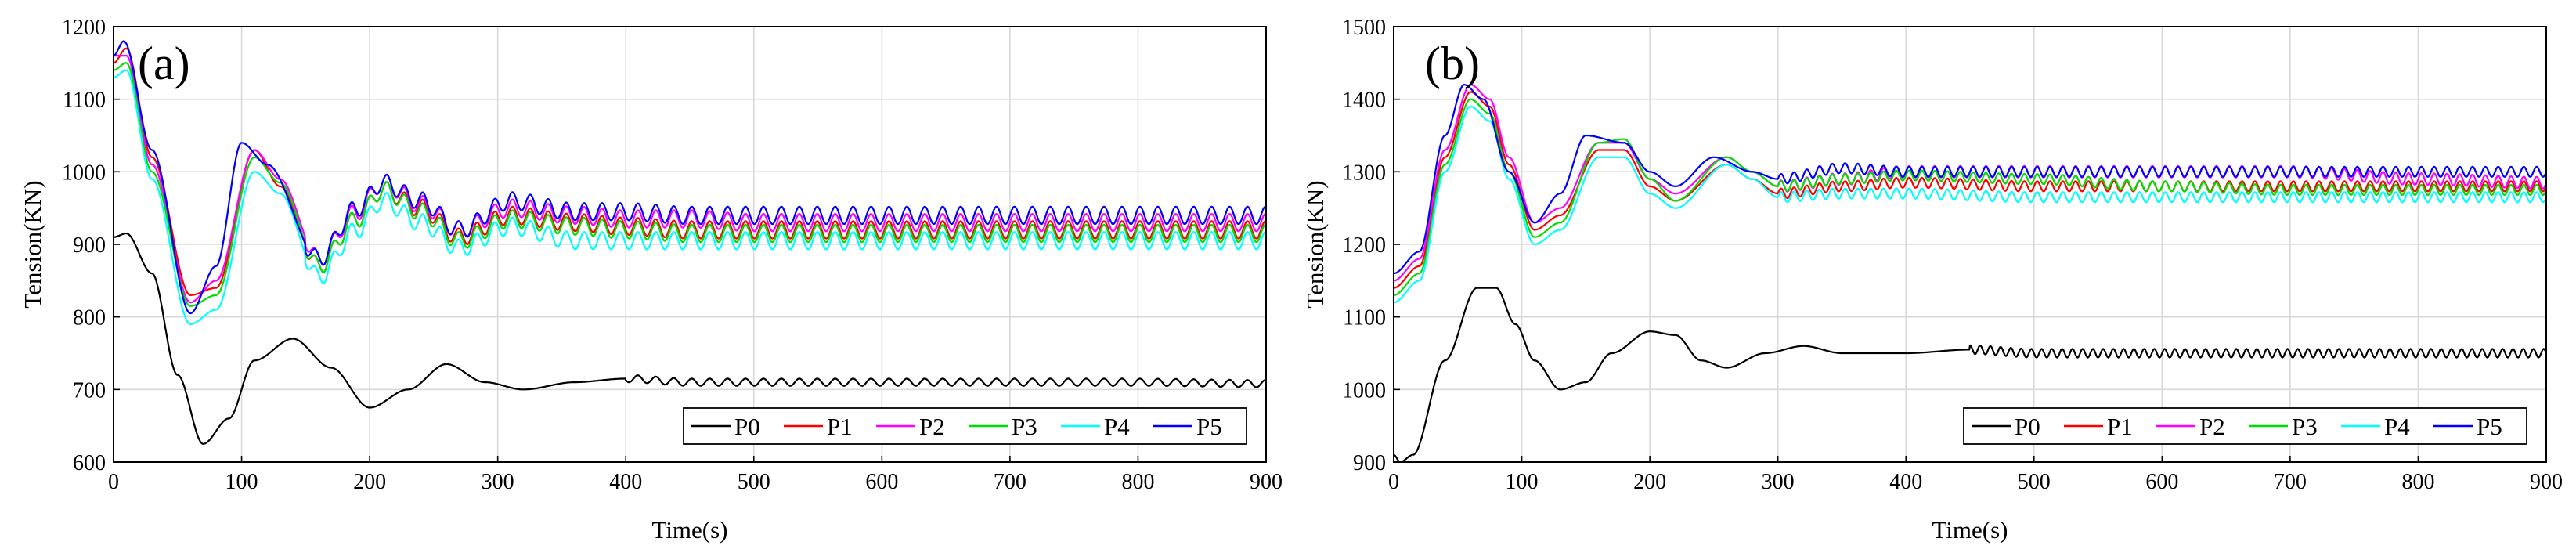 Image resolution: width=2576 pixels, height=549 pixels. I want to click on x-axis-label-a: Time(s), so click(689, 530).